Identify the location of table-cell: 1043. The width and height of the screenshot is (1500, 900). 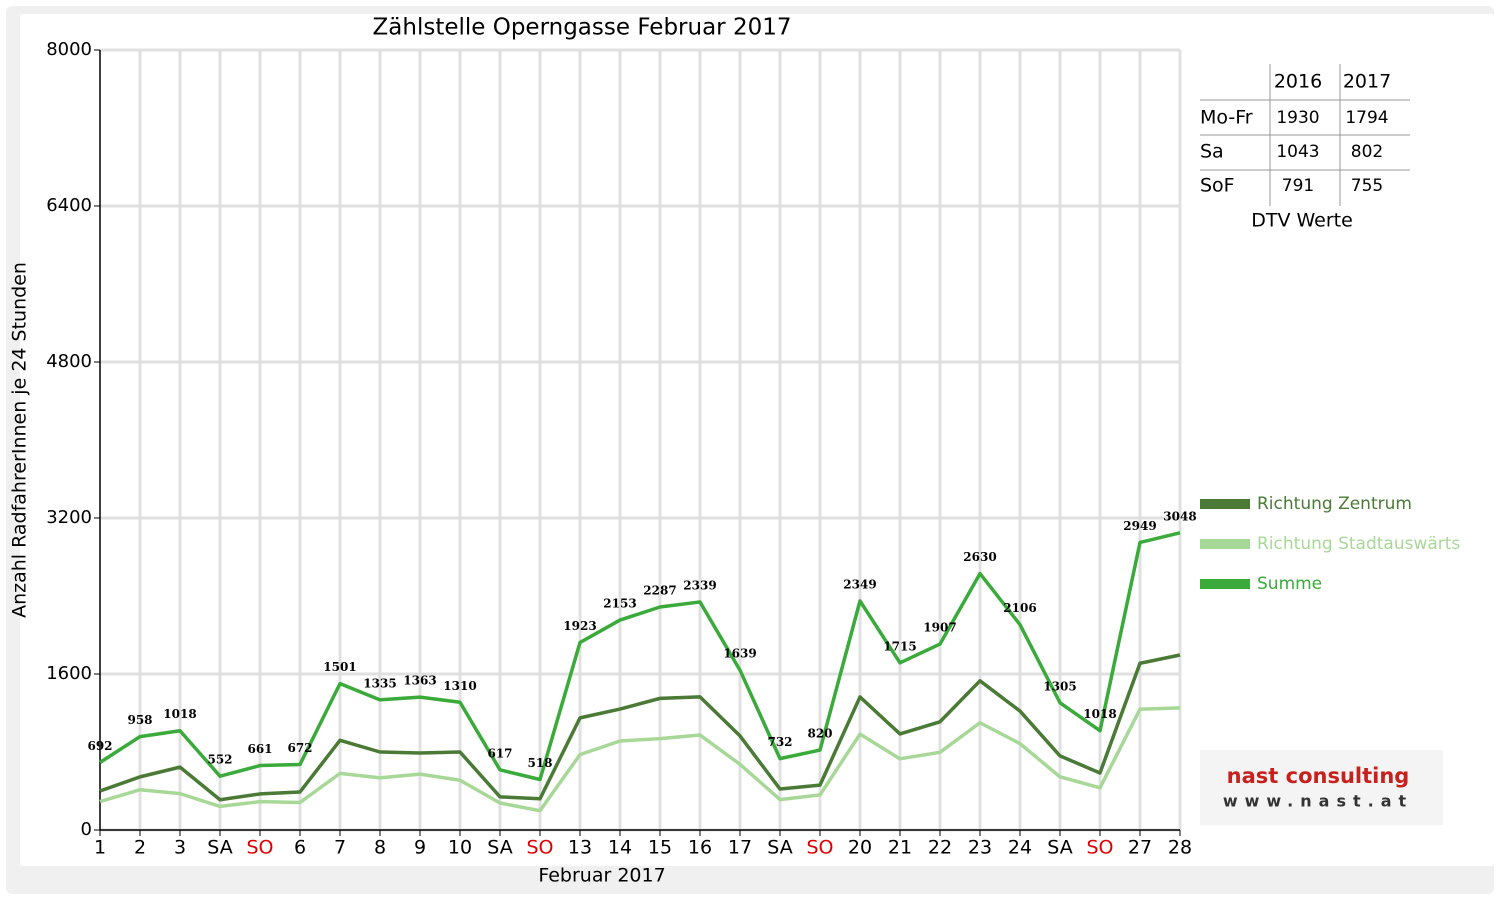
(1297, 152).